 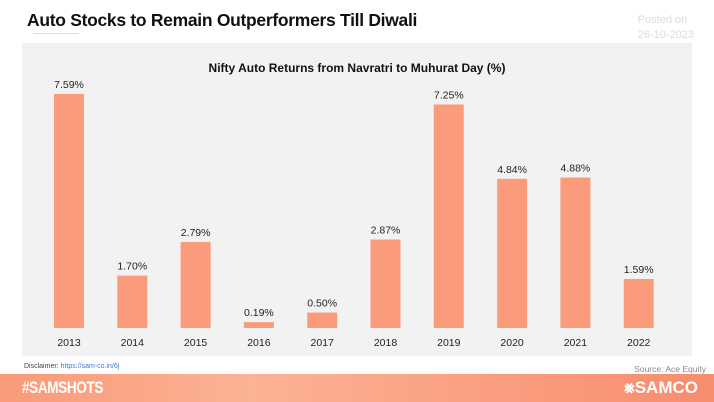 I want to click on posted-date: 26-10-2023, so click(x=665, y=35).